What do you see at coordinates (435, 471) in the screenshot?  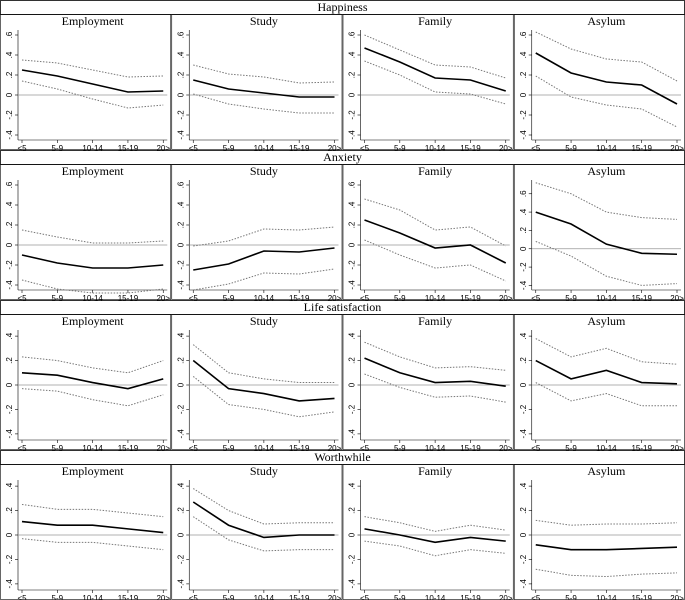 I see `panel-title: Family` at bounding box center [435, 471].